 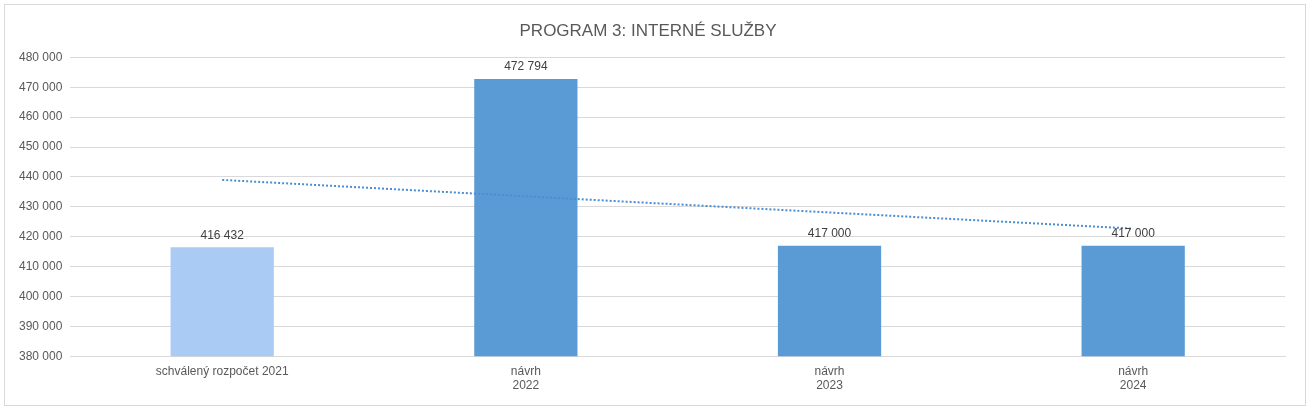 What do you see at coordinates (526, 66) in the screenshot?
I see `data-label: 472 794` at bounding box center [526, 66].